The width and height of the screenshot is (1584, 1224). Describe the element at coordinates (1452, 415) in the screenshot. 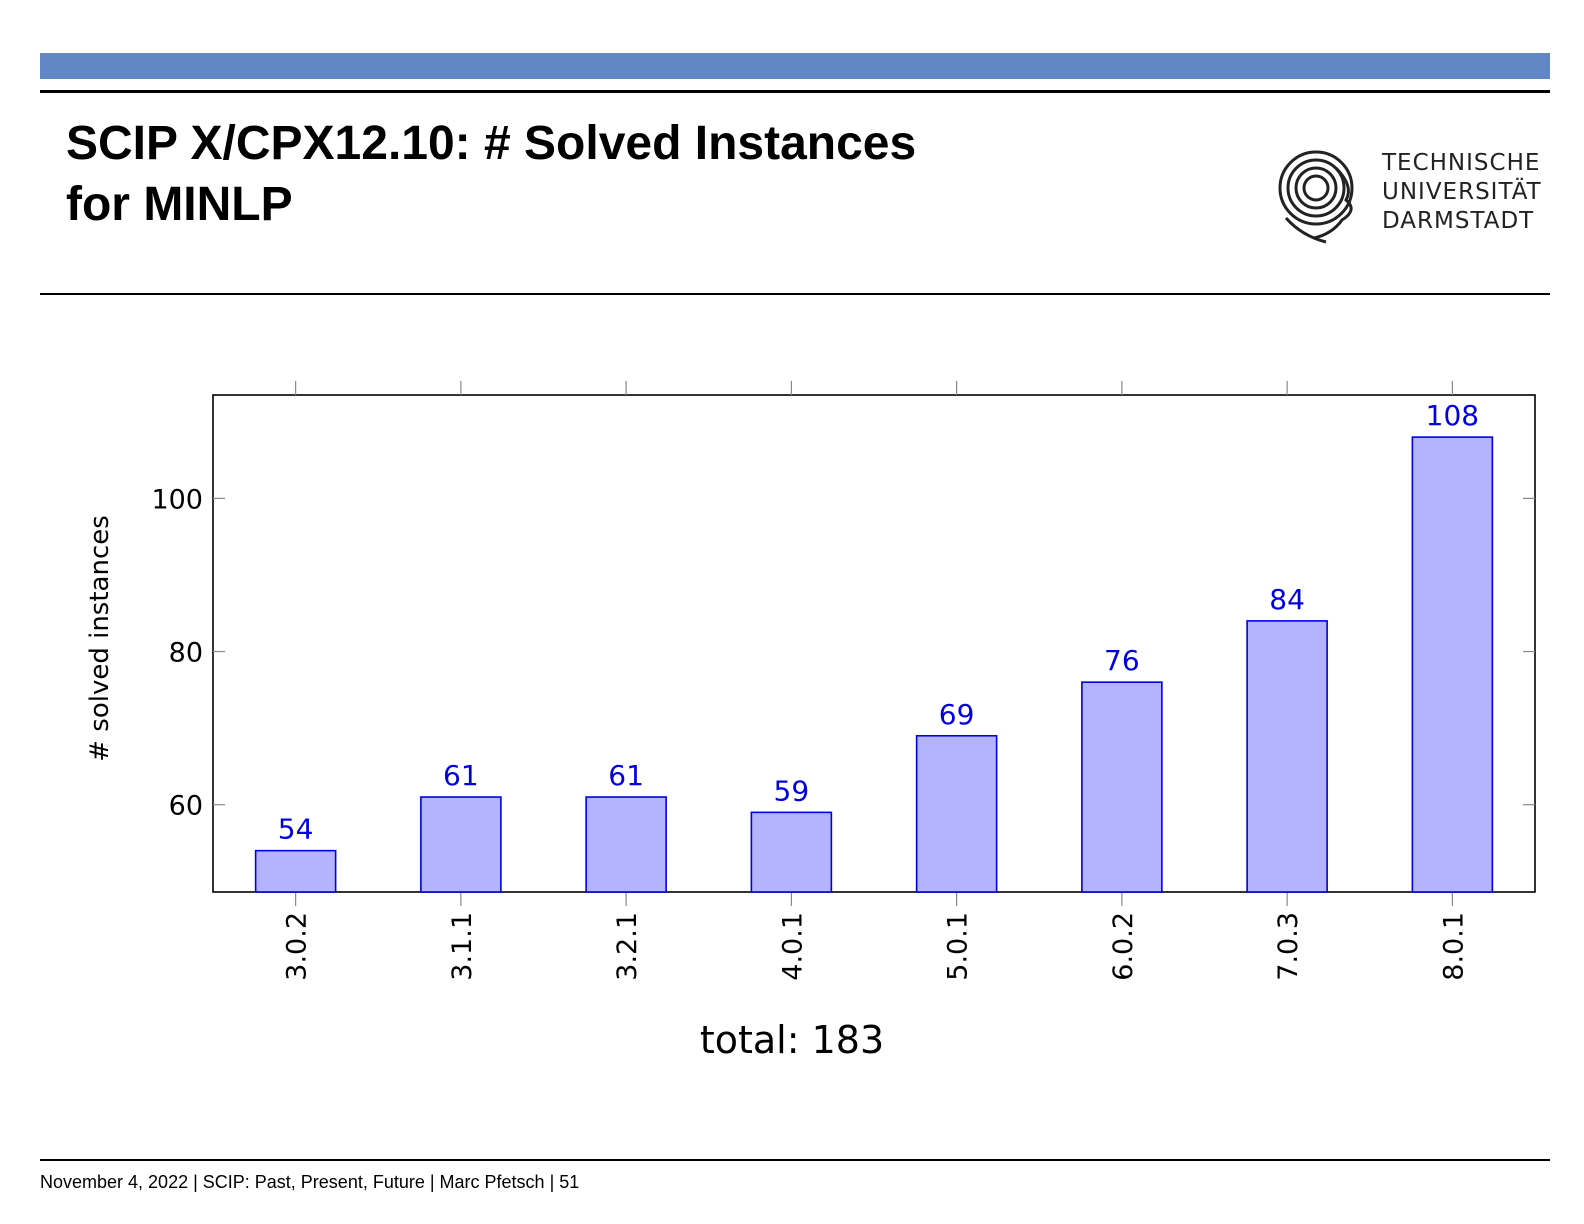

I see `data-label-8.0.1: 108` at that location.